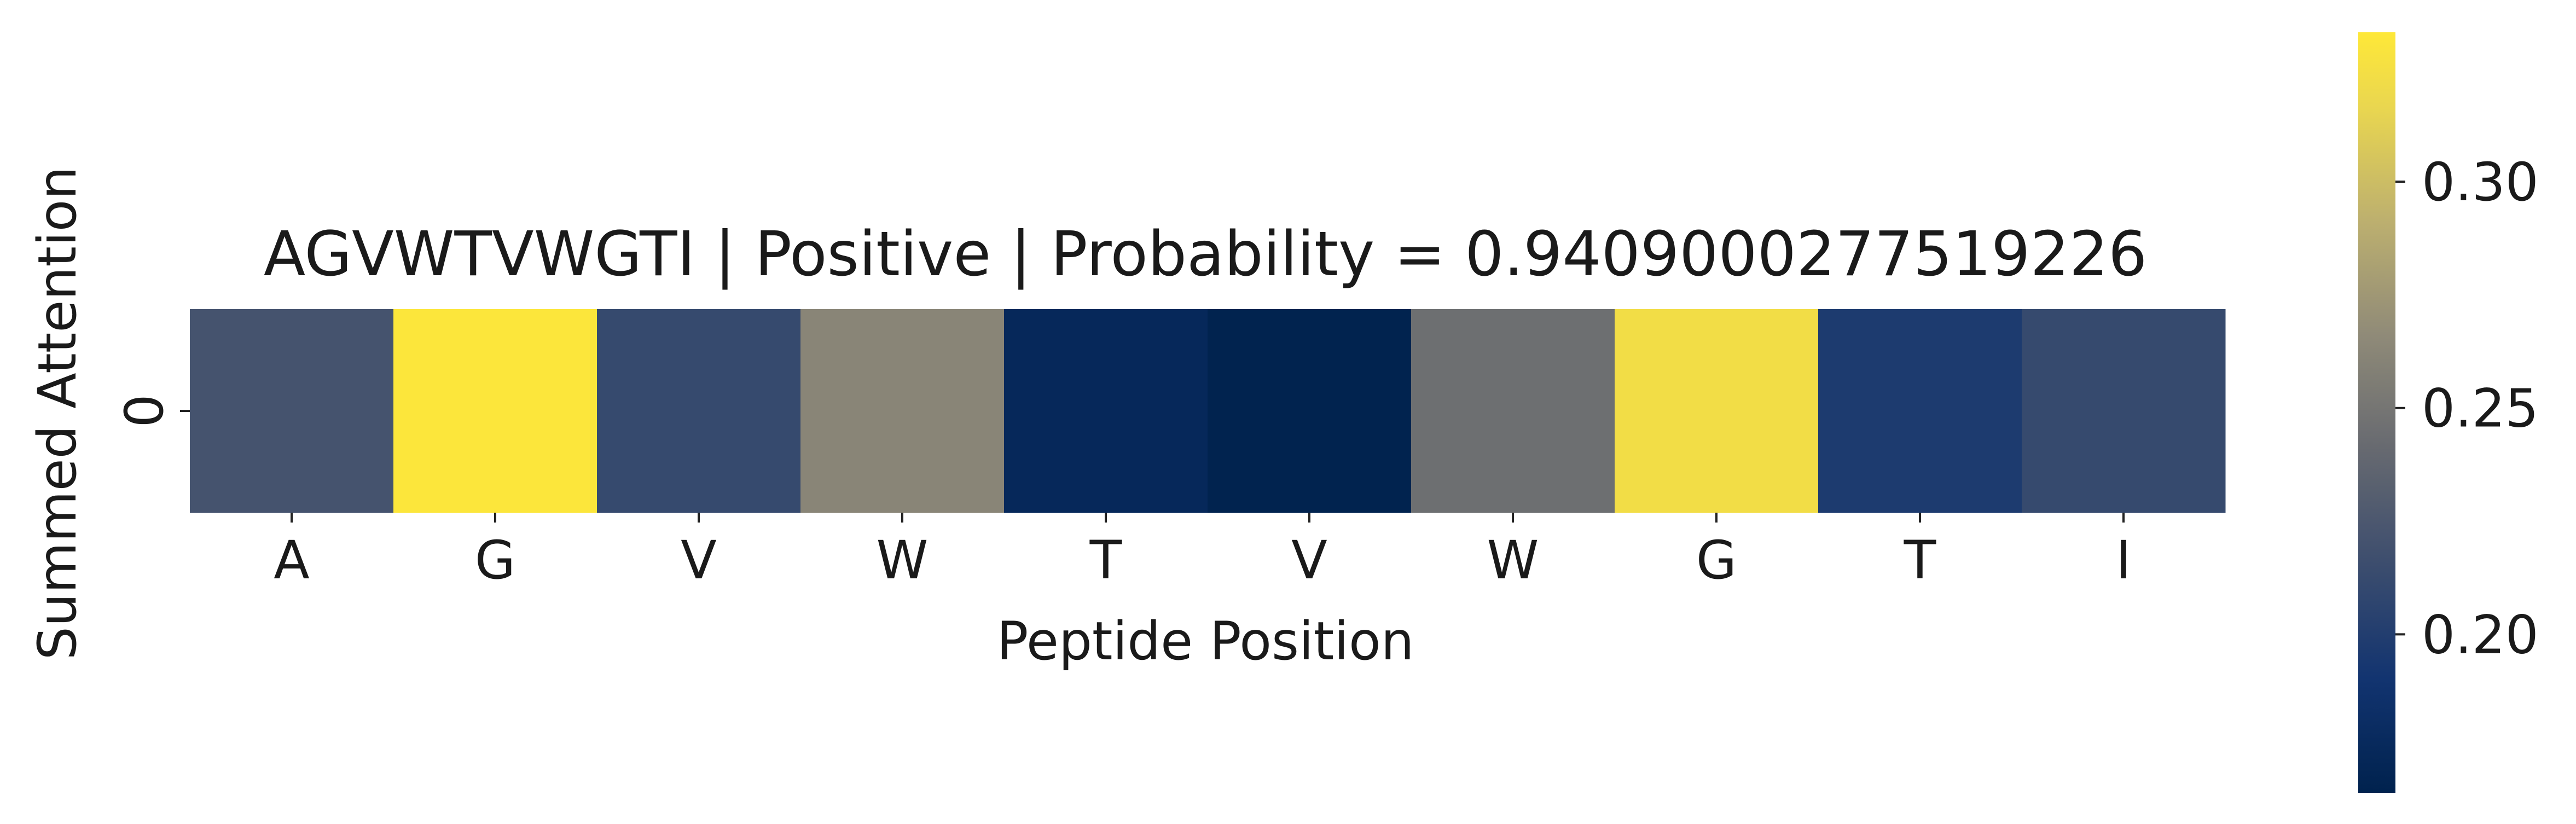 The image size is (2576, 824). What do you see at coordinates (2124, 560) in the screenshot?
I see `x-tick-label: I` at bounding box center [2124, 560].